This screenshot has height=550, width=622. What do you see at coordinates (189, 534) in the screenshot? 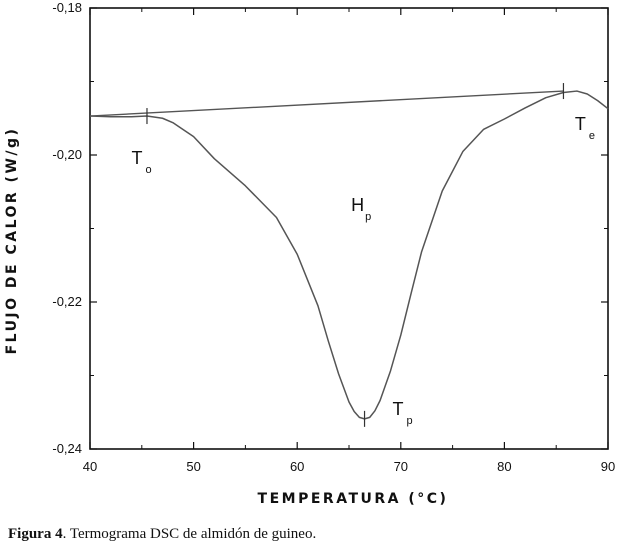
I see `caption-text: . Termograma DSC de almidón de guineo.` at bounding box center [189, 534].